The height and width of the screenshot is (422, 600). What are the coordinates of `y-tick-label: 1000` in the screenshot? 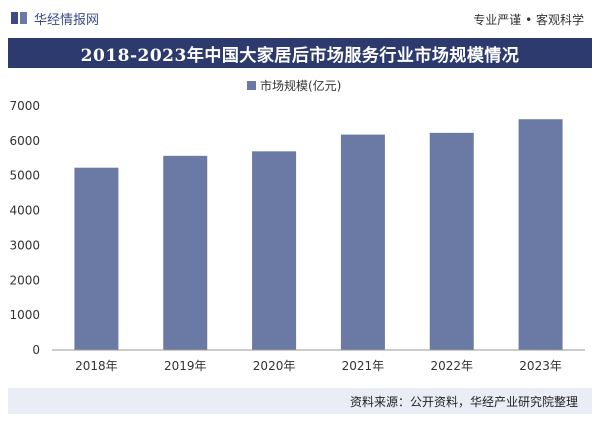 It's located at (24, 315).